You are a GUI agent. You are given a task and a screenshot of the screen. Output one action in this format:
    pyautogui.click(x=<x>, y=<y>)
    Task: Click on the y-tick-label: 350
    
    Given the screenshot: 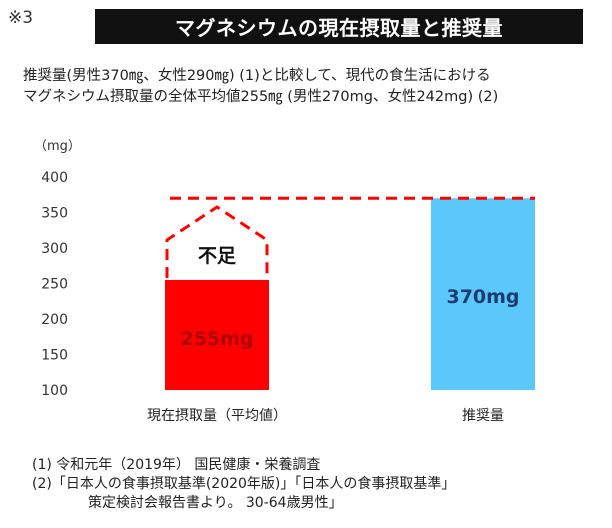 What is the action you would take?
    pyautogui.click(x=54, y=214)
    